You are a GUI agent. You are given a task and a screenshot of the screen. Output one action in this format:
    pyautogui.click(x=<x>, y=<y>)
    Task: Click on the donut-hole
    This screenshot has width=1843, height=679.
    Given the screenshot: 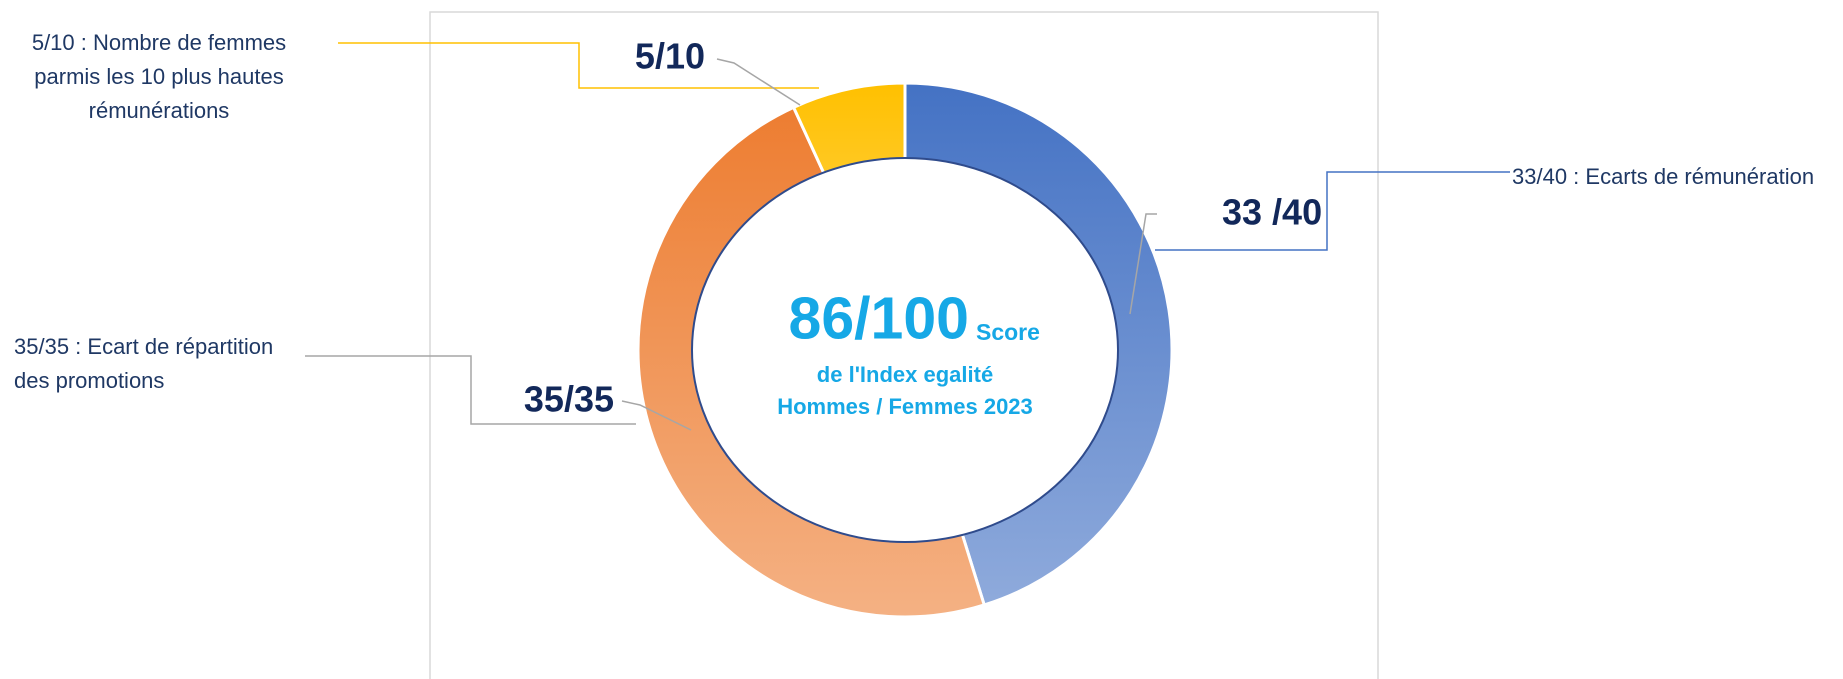 What is the action you would take?
    pyautogui.click(x=905, y=350)
    